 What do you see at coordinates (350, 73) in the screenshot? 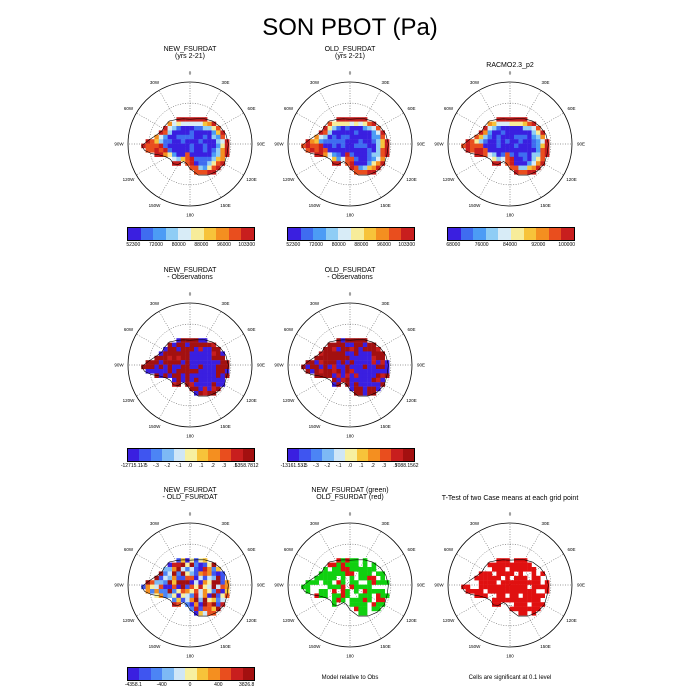
I see `longitude-label: 0` at bounding box center [350, 73].